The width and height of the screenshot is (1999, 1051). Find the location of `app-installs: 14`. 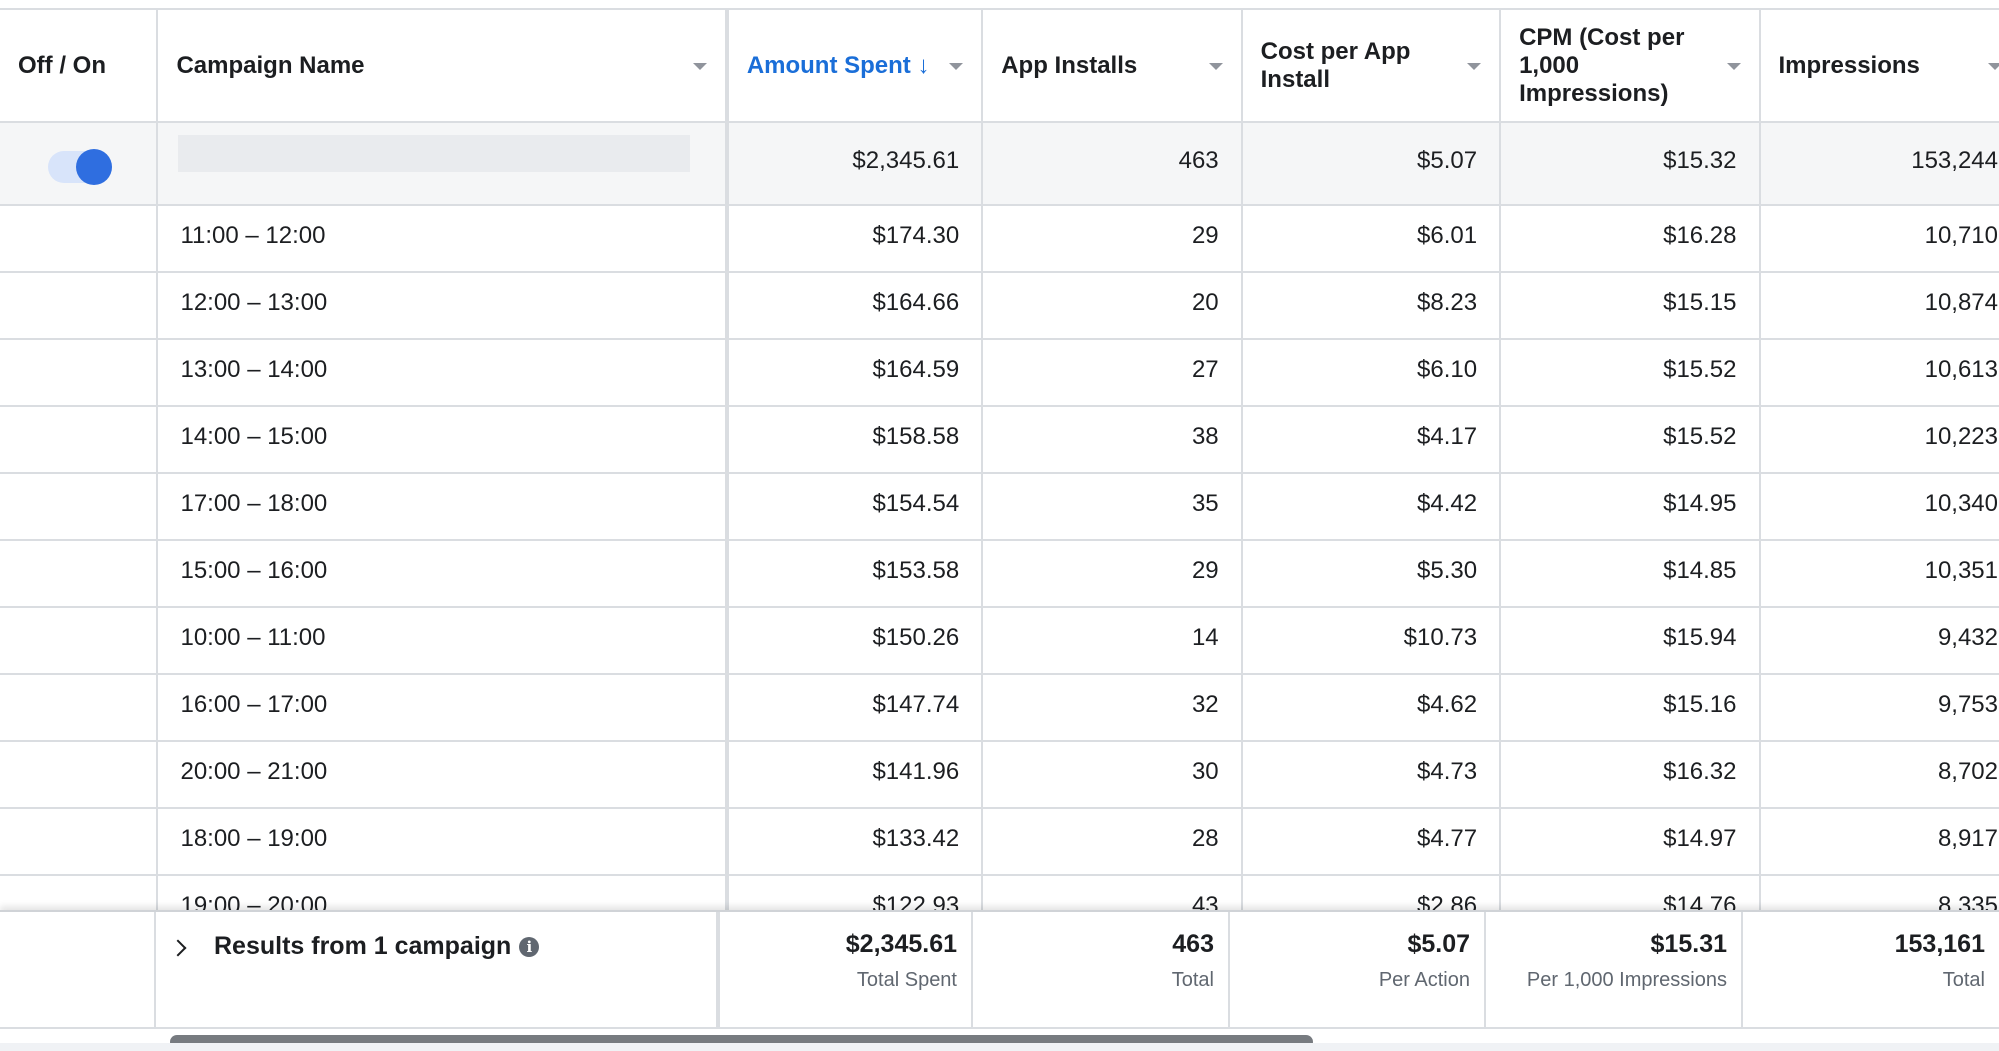

app-installs: 14 is located at coordinates (1112, 641).